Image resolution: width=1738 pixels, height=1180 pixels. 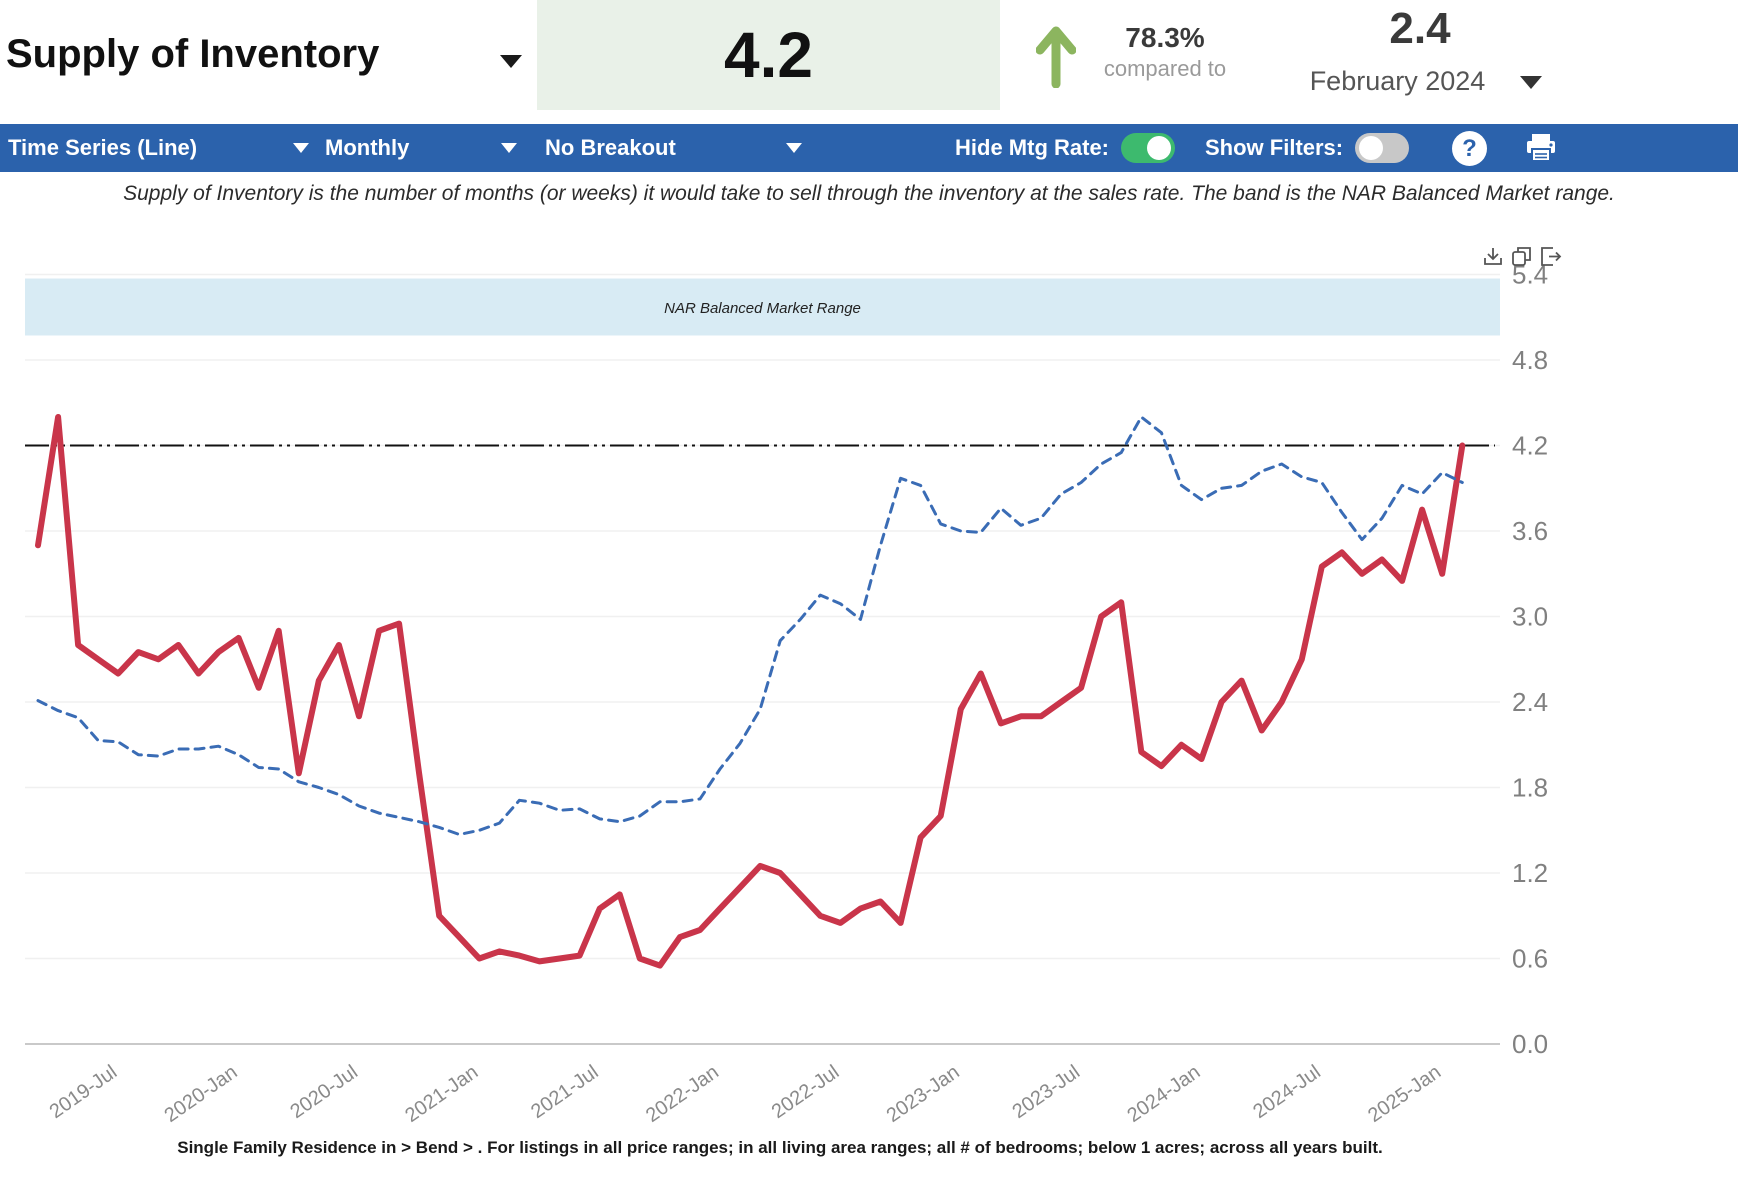 I want to click on compared-to-label: compared to, so click(x=1165, y=68).